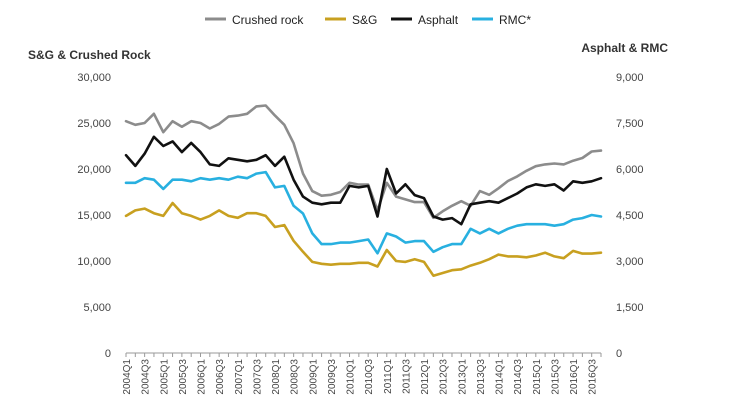  I want to click on x-tick-label: 2010Q1, so click(351, 377).